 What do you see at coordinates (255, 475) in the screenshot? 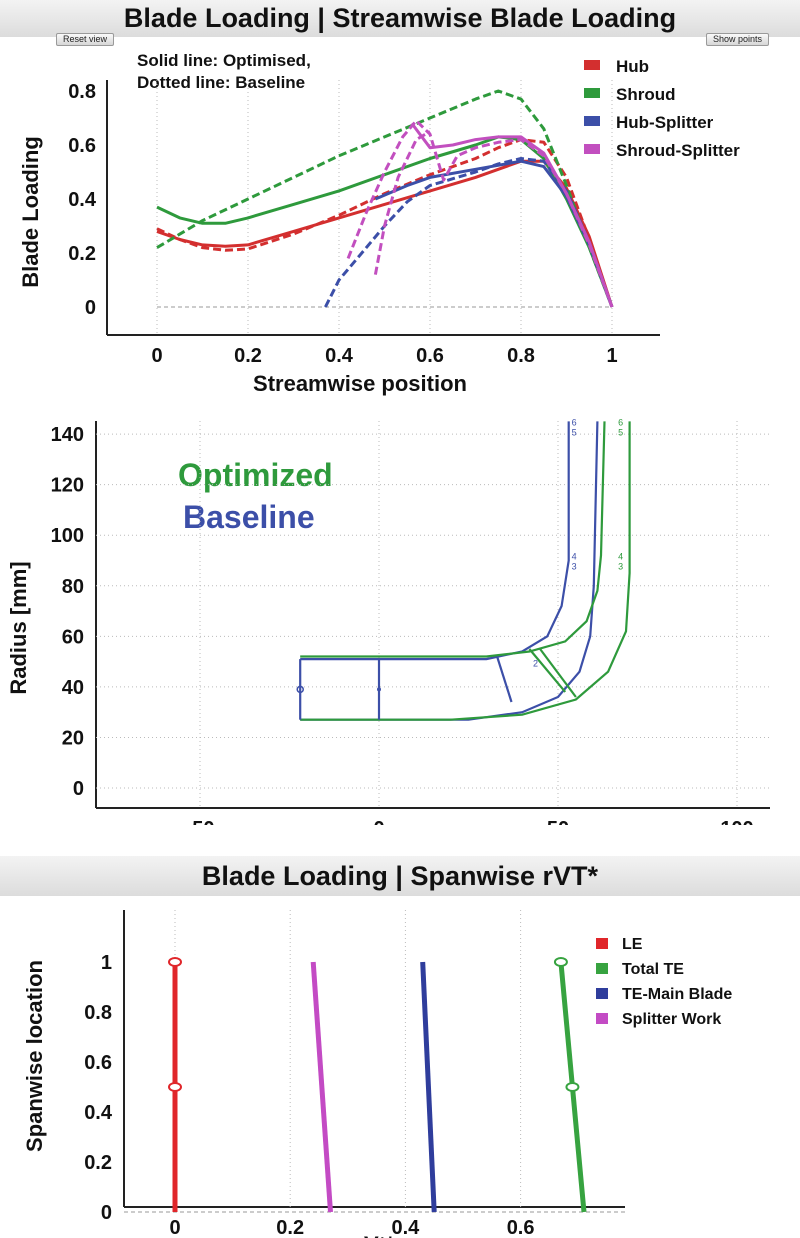
I see `optimized-label: Optimized` at bounding box center [255, 475].